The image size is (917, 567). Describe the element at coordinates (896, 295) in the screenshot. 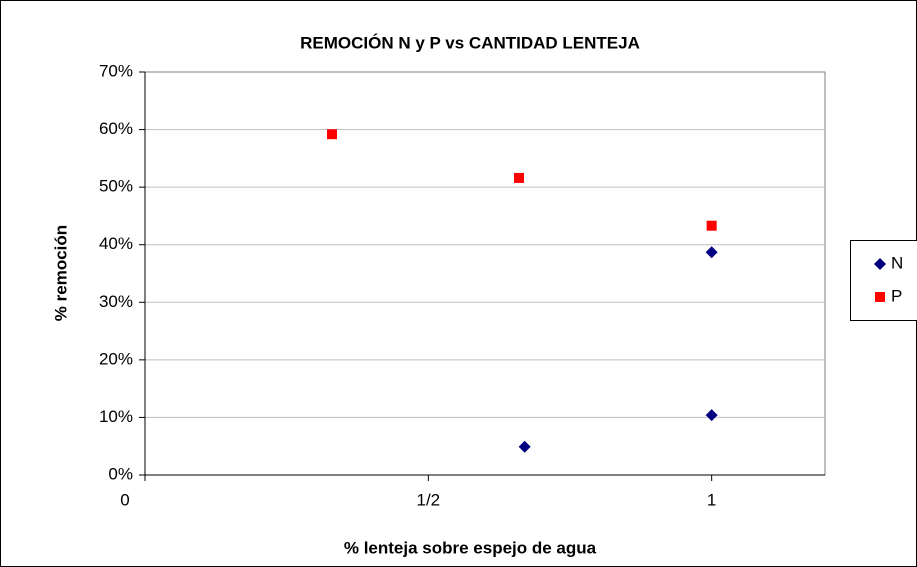

I see `legend-label: P` at that location.